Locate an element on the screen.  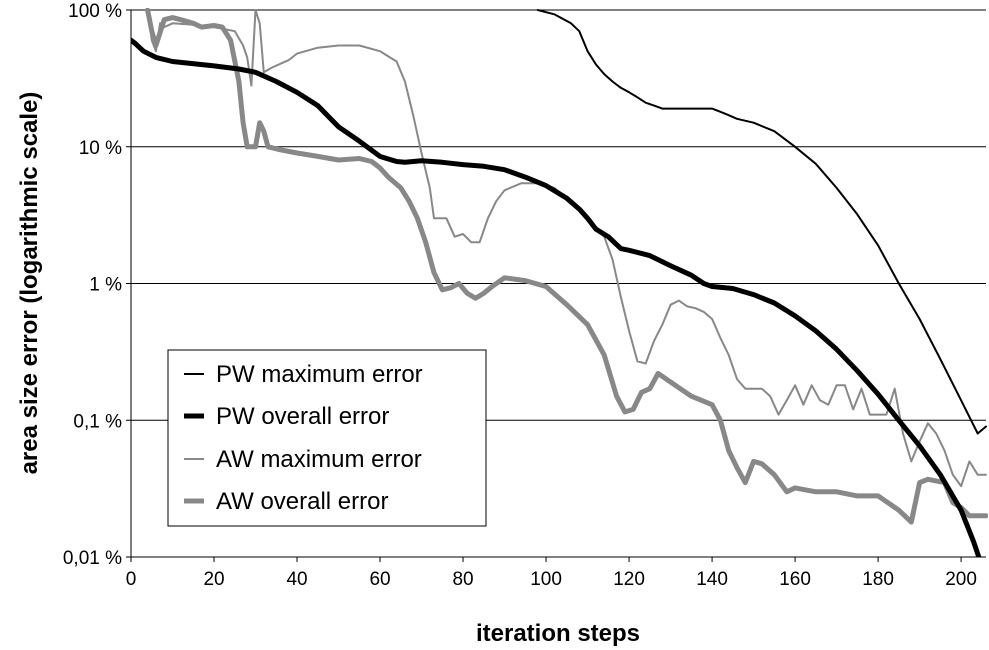
x-tick-label: 180 is located at coordinates (878, 579).